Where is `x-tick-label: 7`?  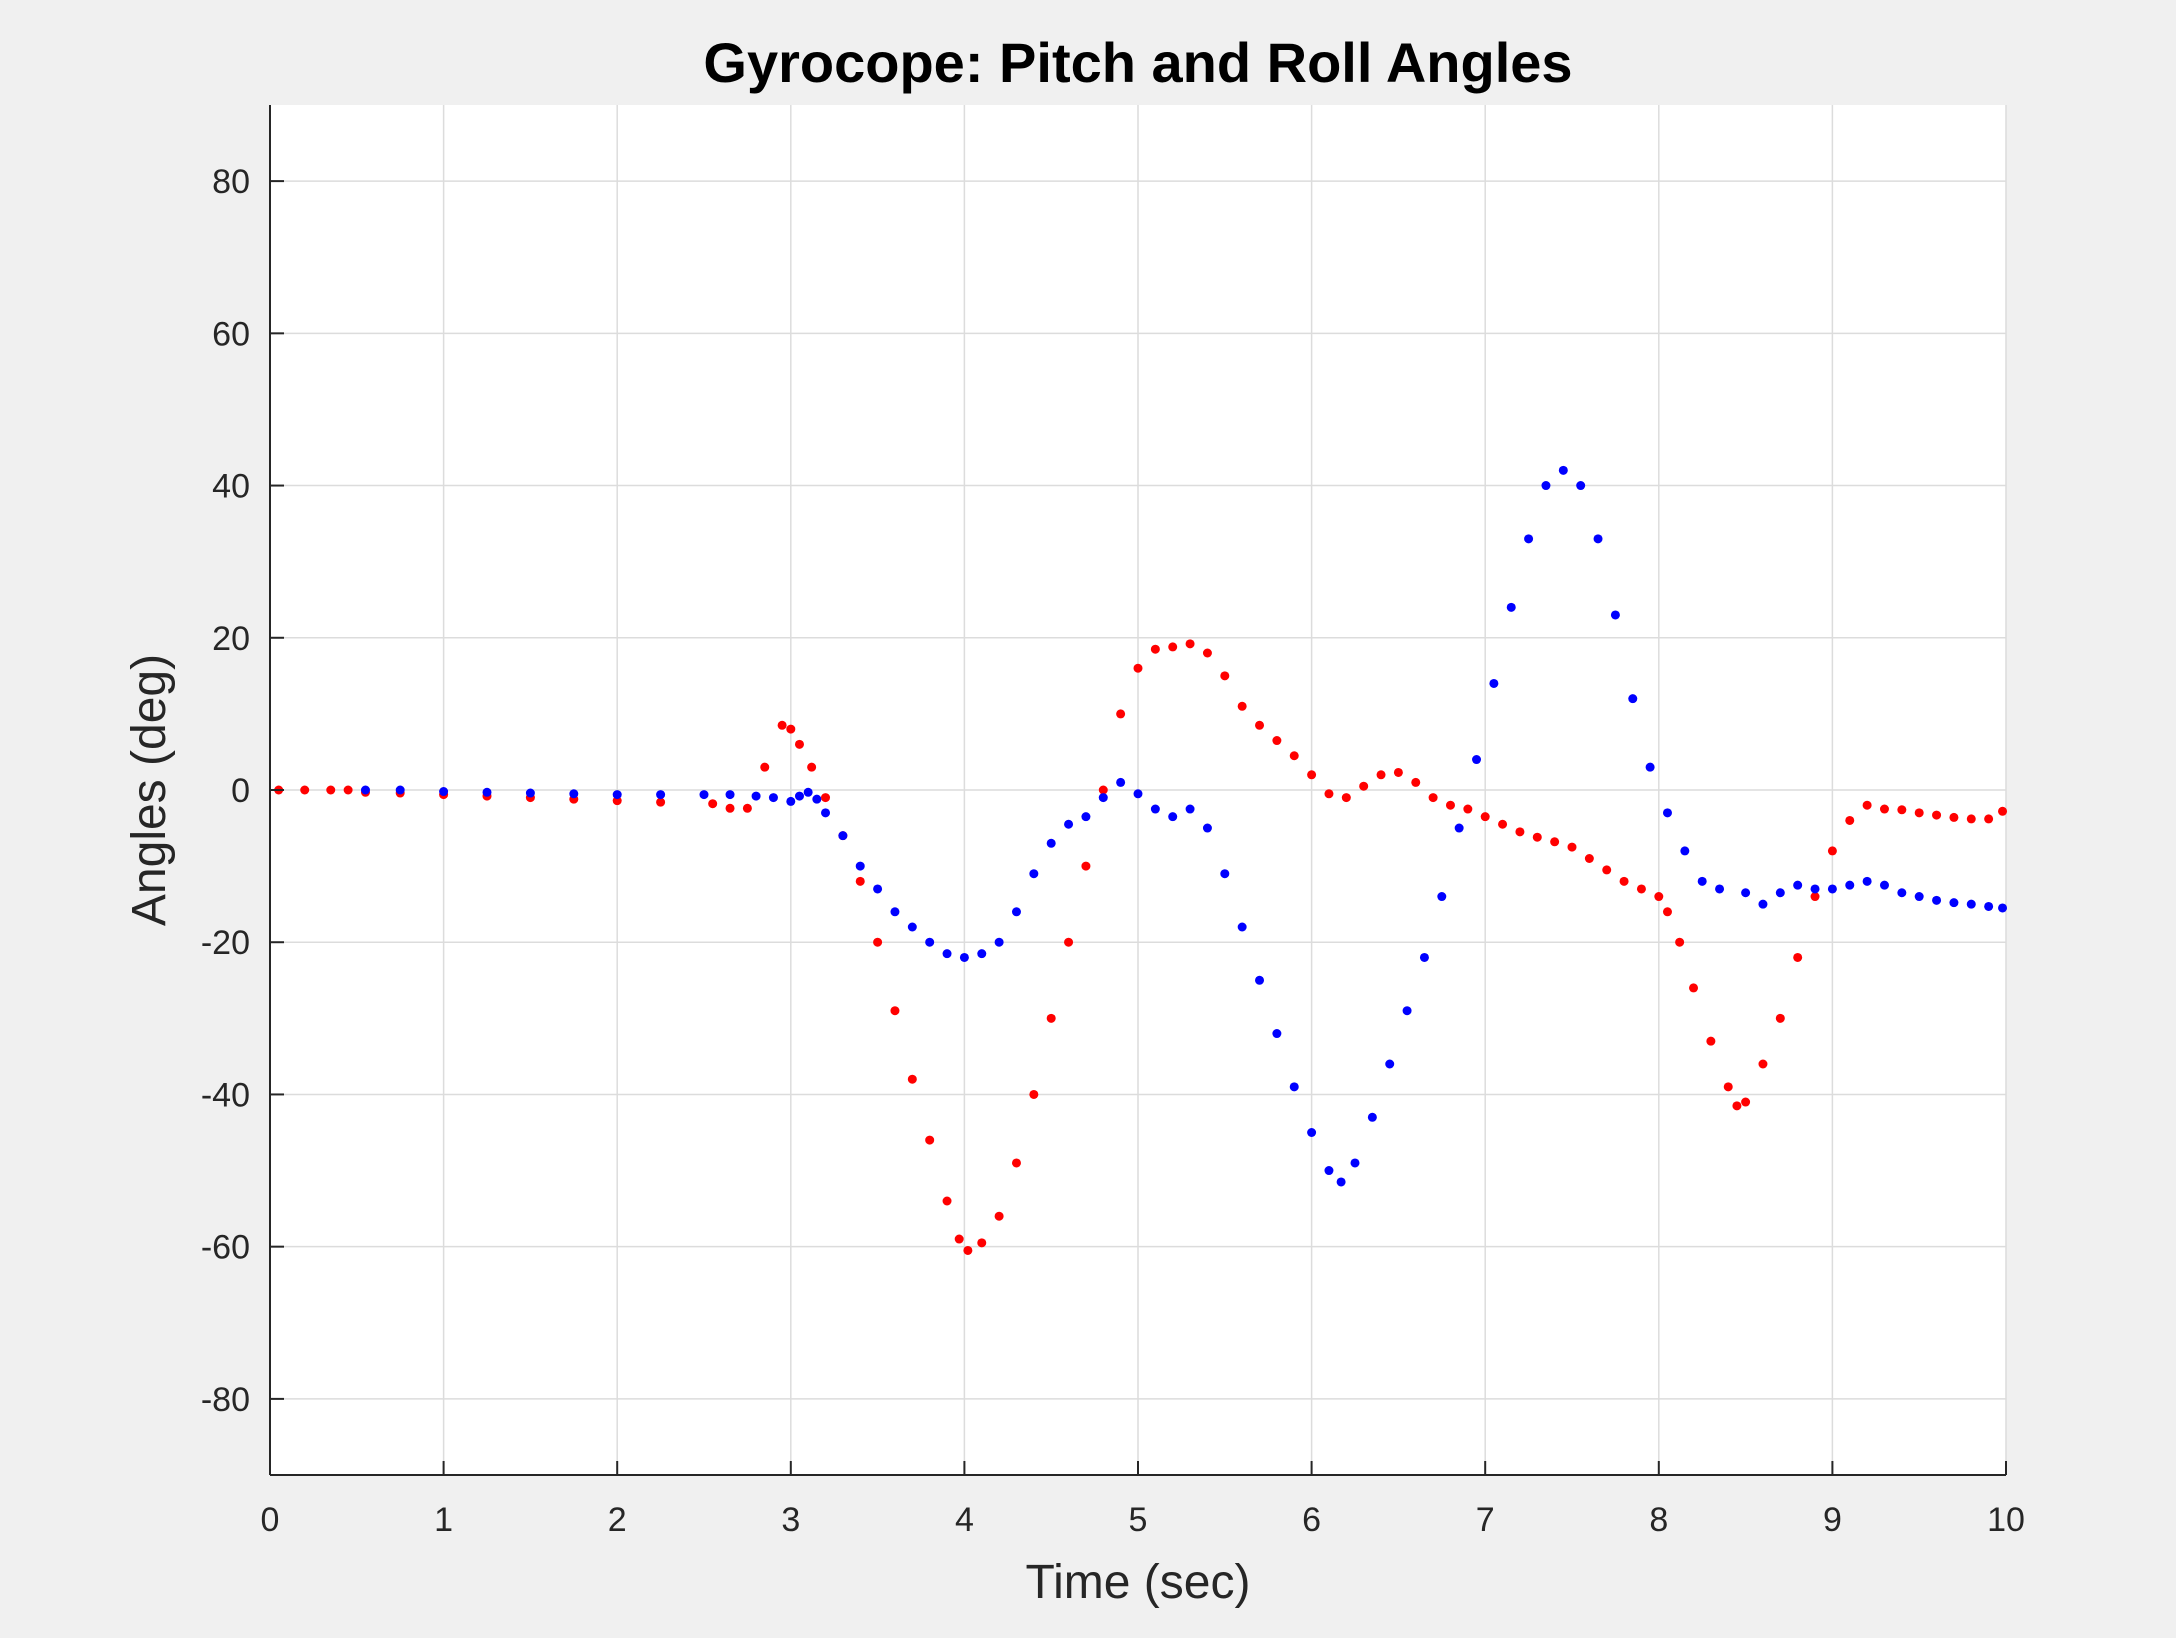
x-tick-label: 7 is located at coordinates (1485, 1520).